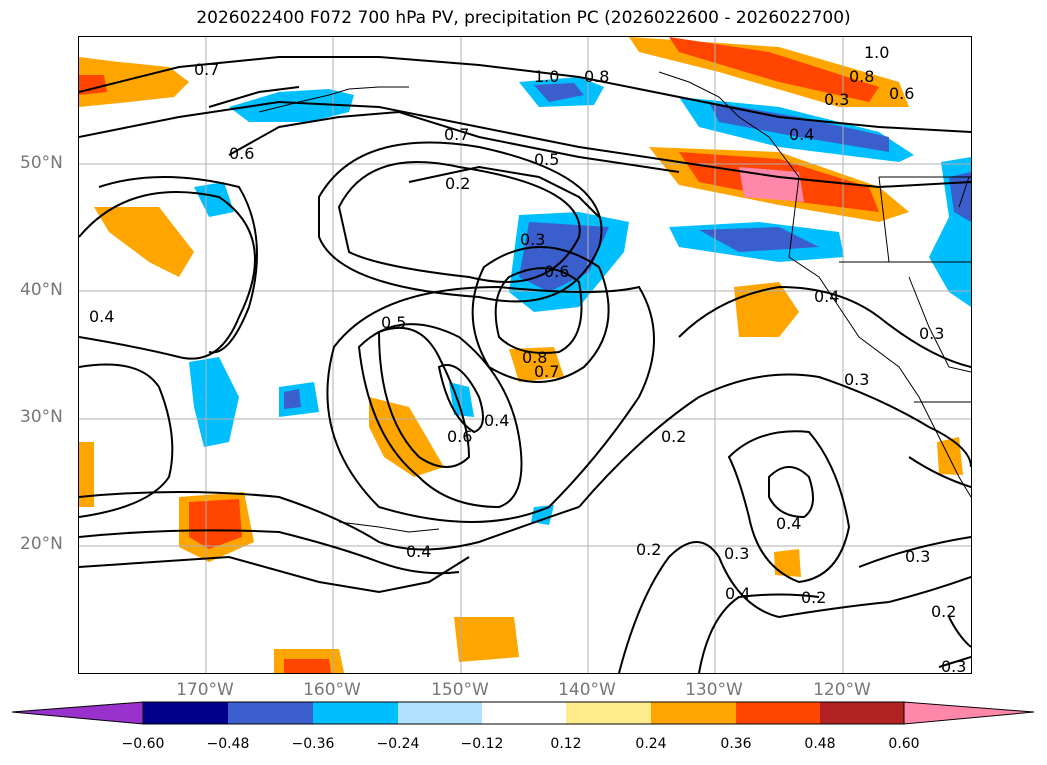 Image resolution: width=1047 pixels, height=765 pixels. What do you see at coordinates (214, 402) in the screenshot?
I see `shade-blue-mid1` at bounding box center [214, 402].